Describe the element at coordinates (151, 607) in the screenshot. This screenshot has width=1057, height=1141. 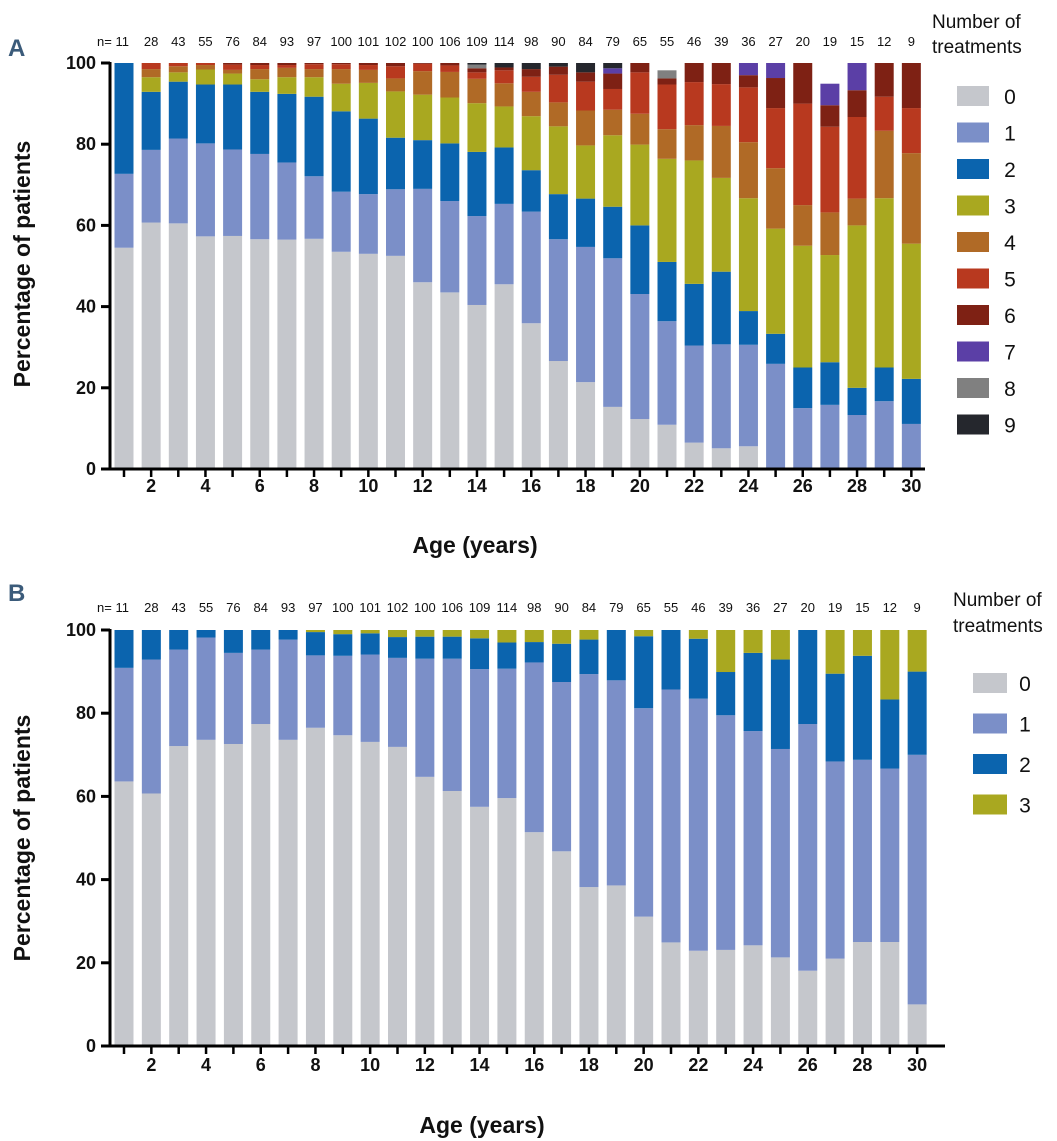
I see `panel-b-n-label-age-2: 28` at that location.